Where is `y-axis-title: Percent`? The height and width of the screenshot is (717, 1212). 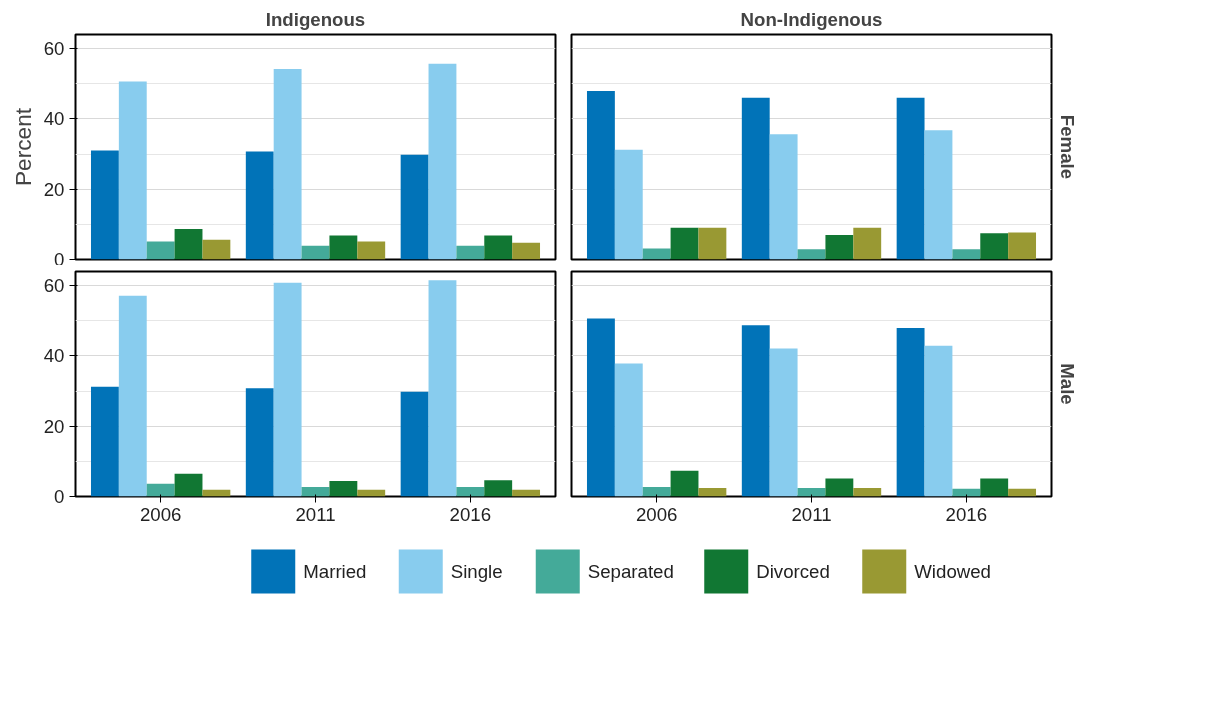 y-axis-title: Percent is located at coordinates (22, 147).